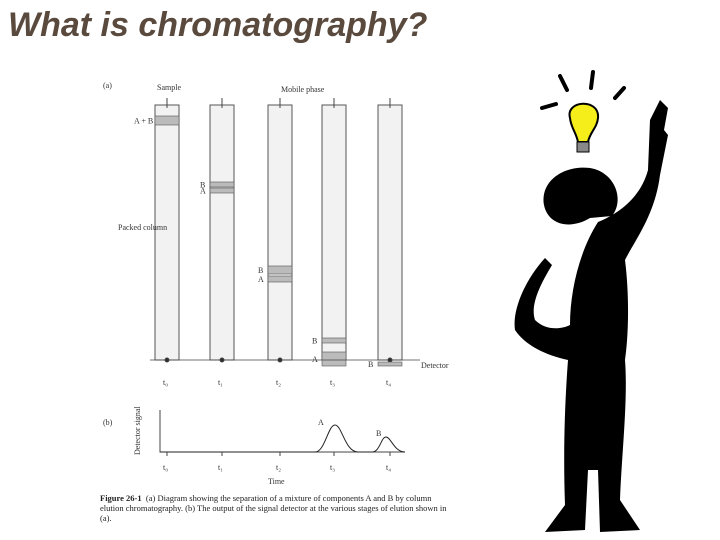  Describe the element at coordinates (321, 422) in the screenshot. I see `peak-label: A` at that location.